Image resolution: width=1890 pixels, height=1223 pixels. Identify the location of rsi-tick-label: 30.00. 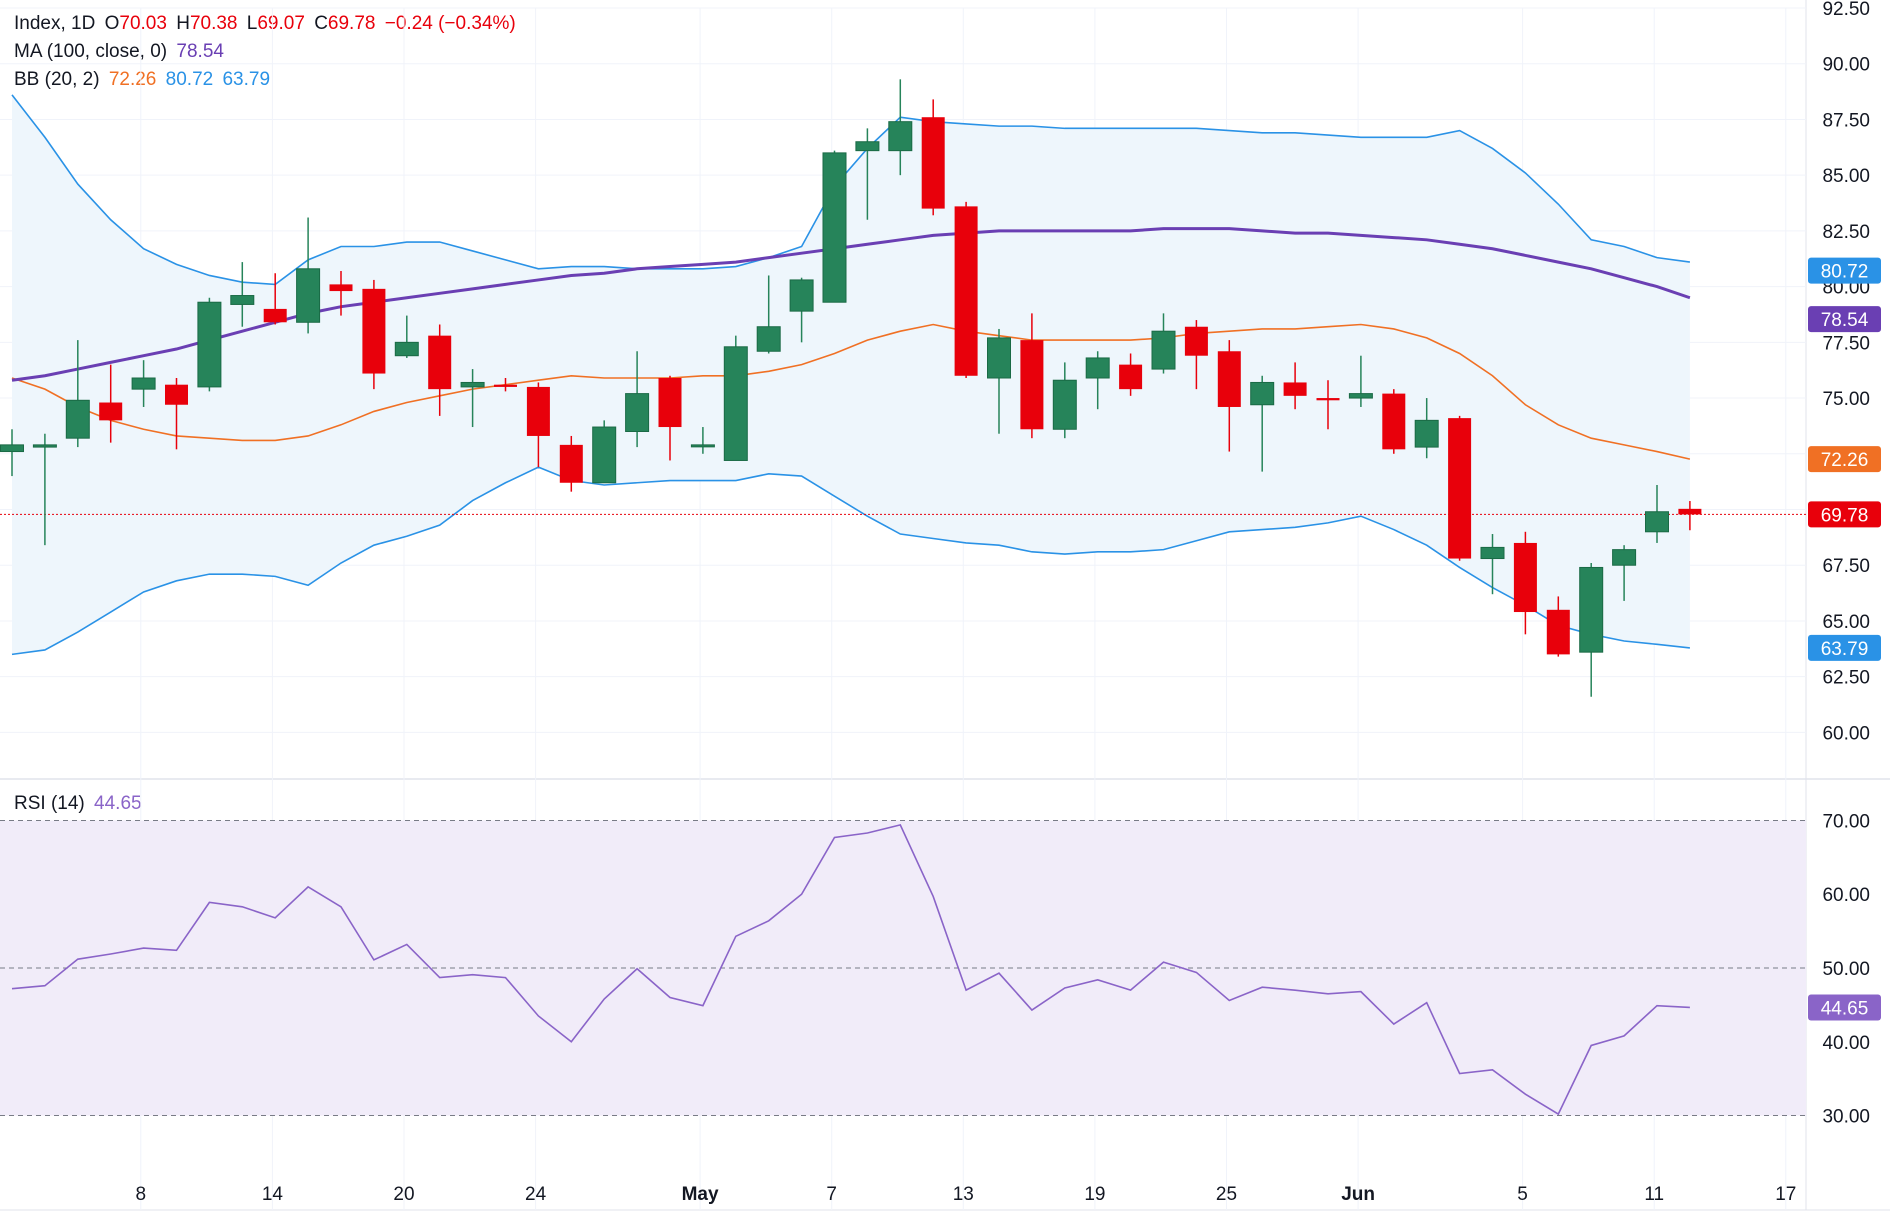
(1846, 1117).